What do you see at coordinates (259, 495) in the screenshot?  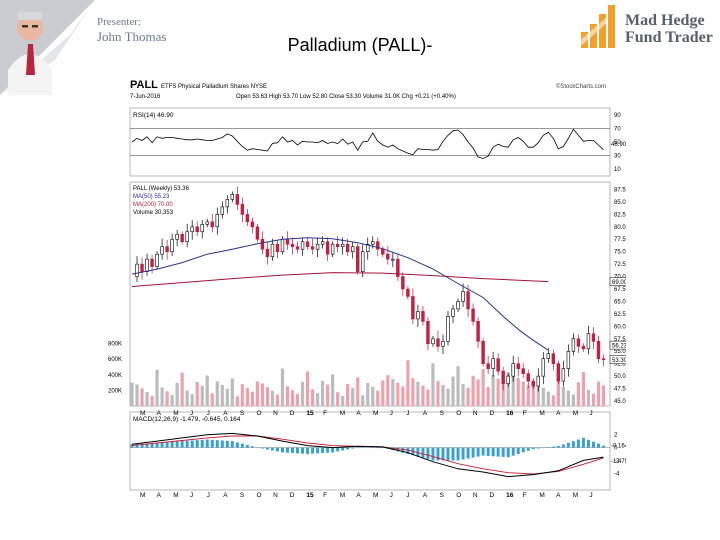 I see `macd-x-label: O` at bounding box center [259, 495].